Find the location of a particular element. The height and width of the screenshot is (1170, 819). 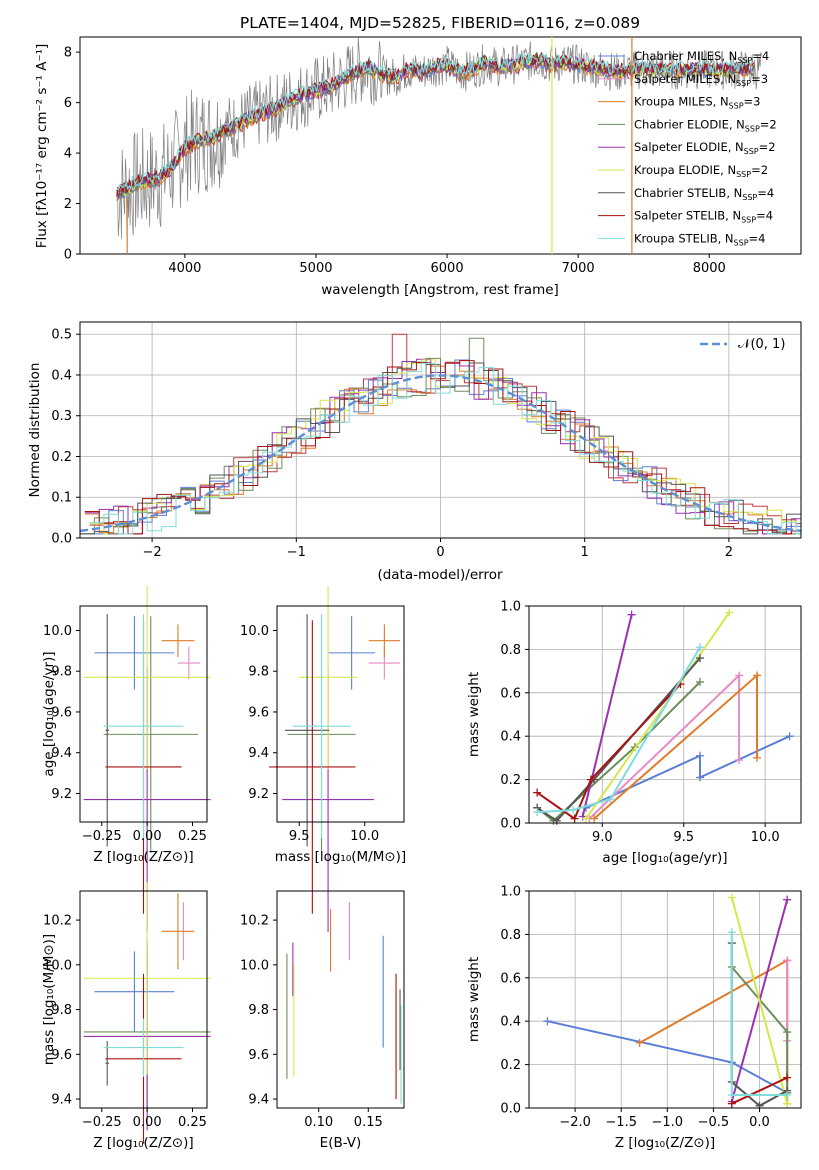

mass-vs-EBV-panel: 0.10 0.15 9.4 9.6 9.8 10.0 10.2 E(B-V) is located at coordinates (322, 1020).